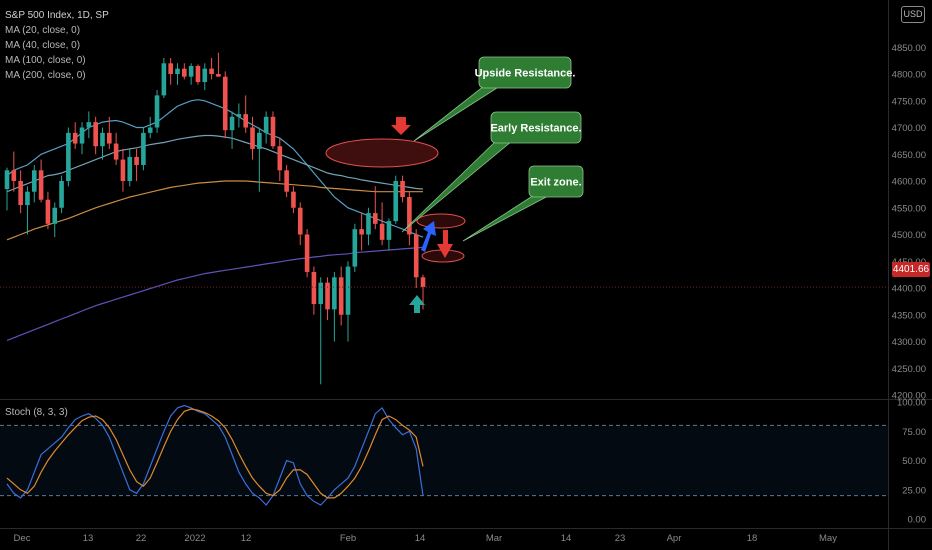 The height and width of the screenshot is (550, 932). I want to click on stoch-label: Stoch (8, 3, 3), so click(36, 412).